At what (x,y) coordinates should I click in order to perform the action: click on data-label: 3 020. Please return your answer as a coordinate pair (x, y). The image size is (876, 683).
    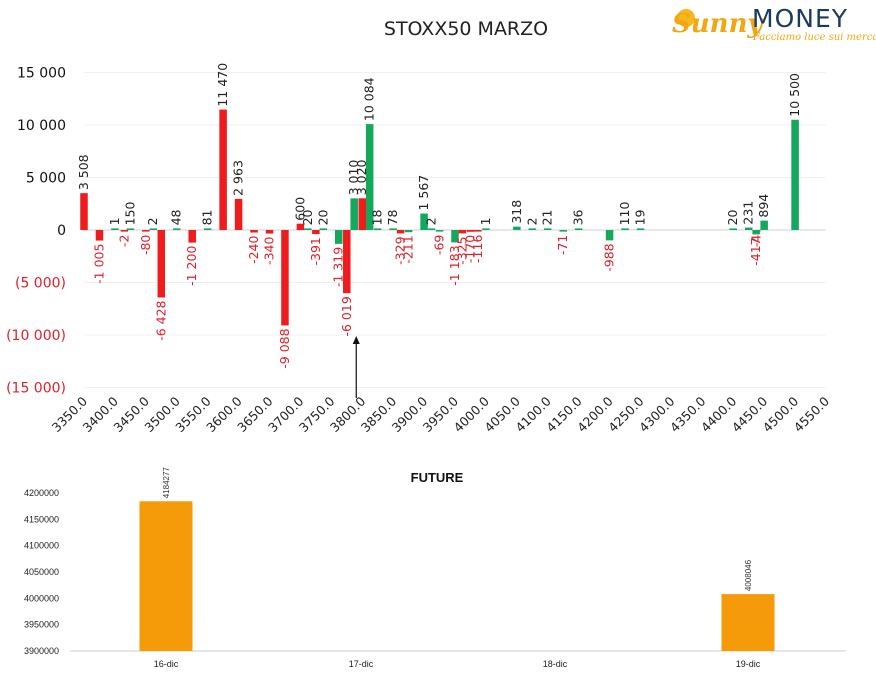
    Looking at the image, I should click on (361, 177).